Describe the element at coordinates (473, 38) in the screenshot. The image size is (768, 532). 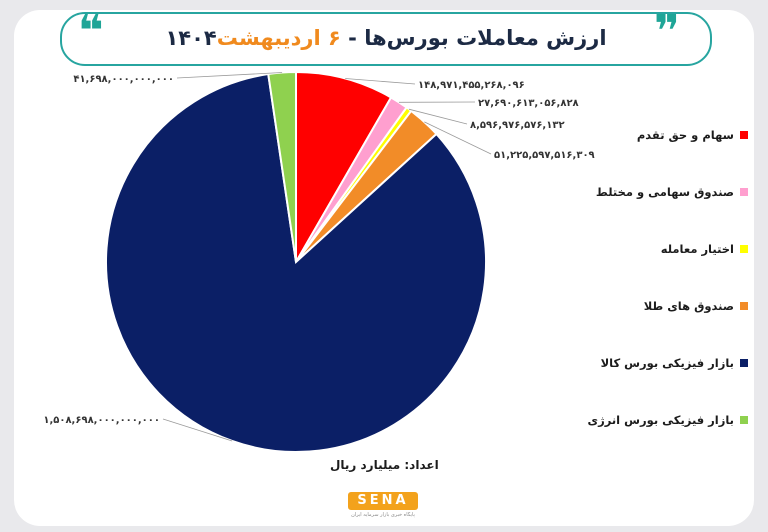
I see `title-main: ارزش معاملات بورس‌ها -` at that location.